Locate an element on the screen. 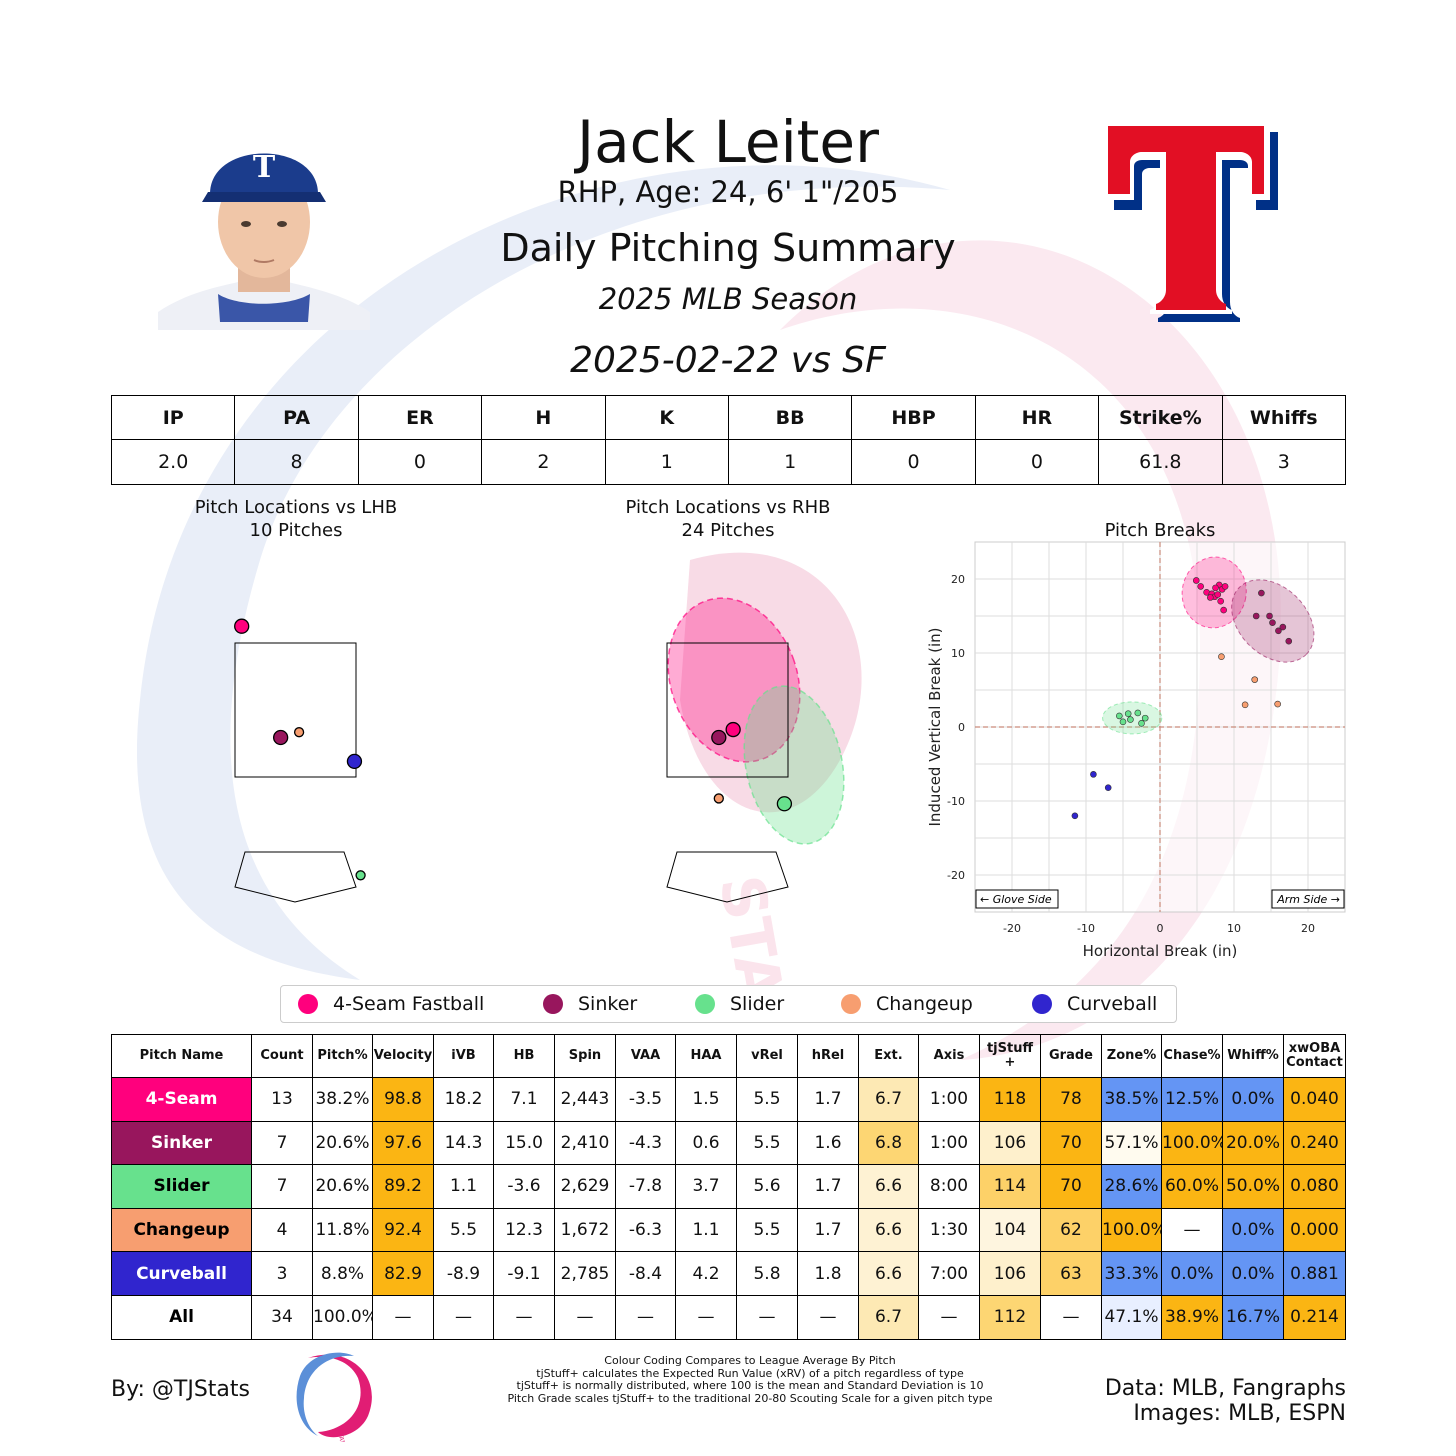 This screenshot has height=1456, width=1456. pitch-table-cell-pitch-: 11.8% is located at coordinates (342, 1230).